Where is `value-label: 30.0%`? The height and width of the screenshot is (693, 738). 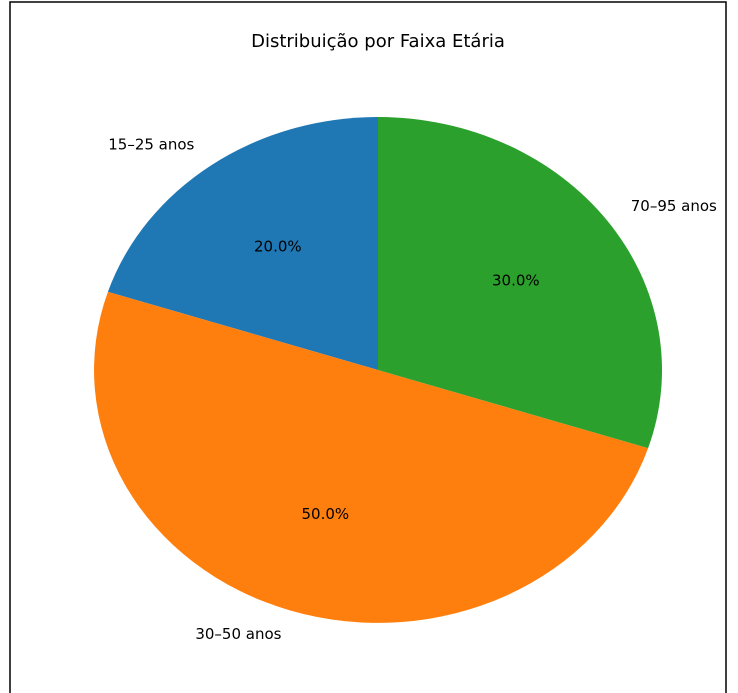 value-label: 30.0% is located at coordinates (516, 280).